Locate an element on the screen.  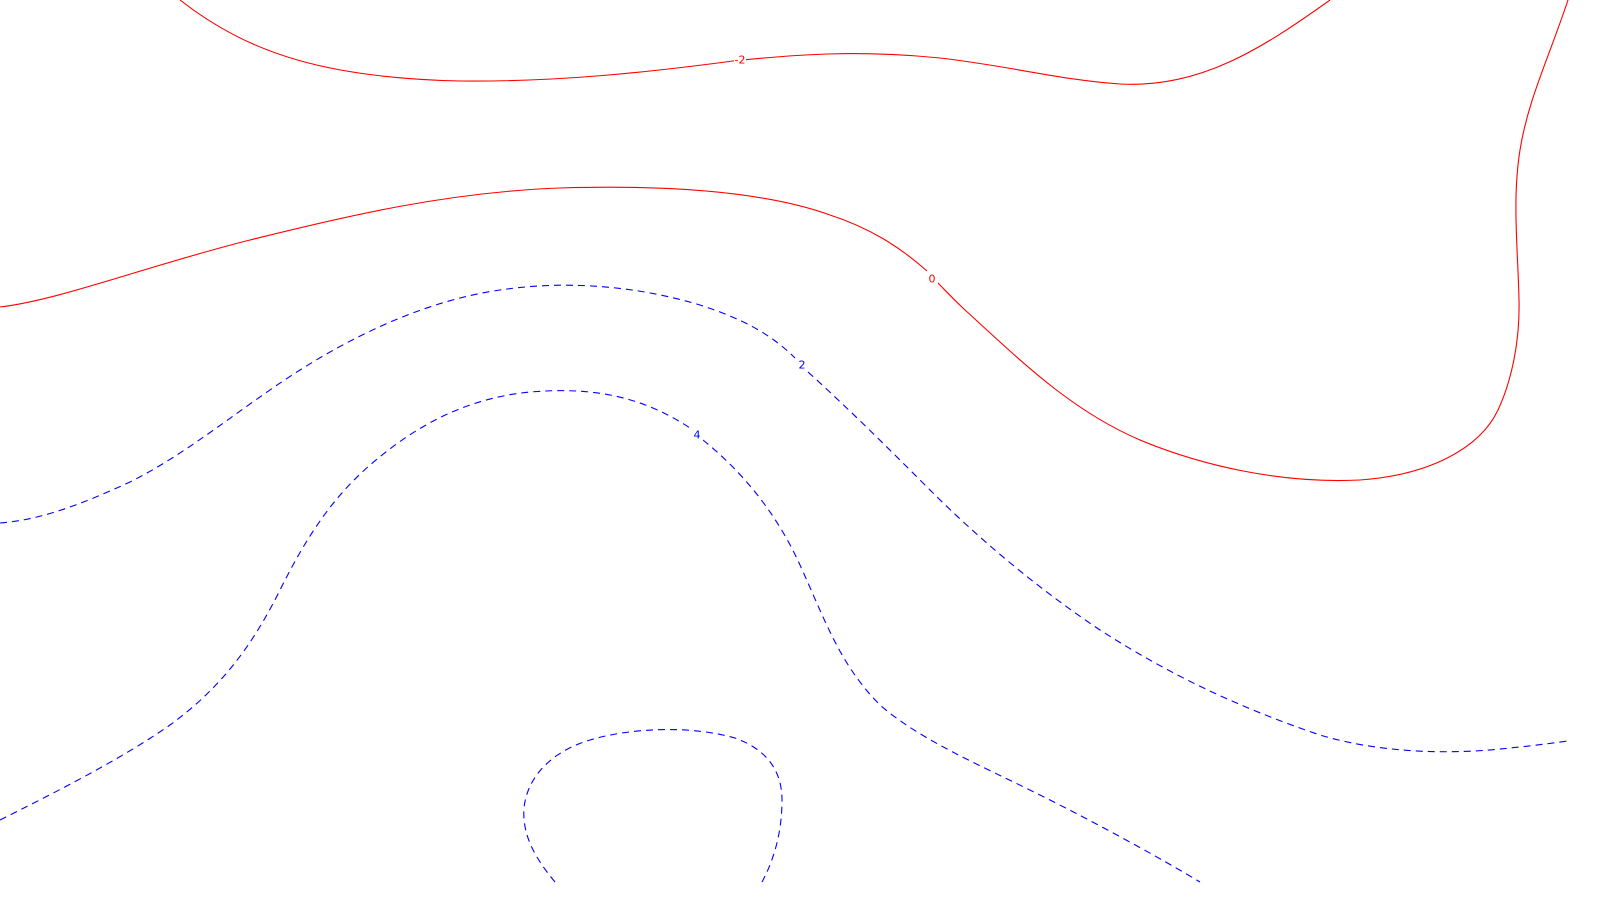
contour-label-2: 2 is located at coordinates (802, 365).